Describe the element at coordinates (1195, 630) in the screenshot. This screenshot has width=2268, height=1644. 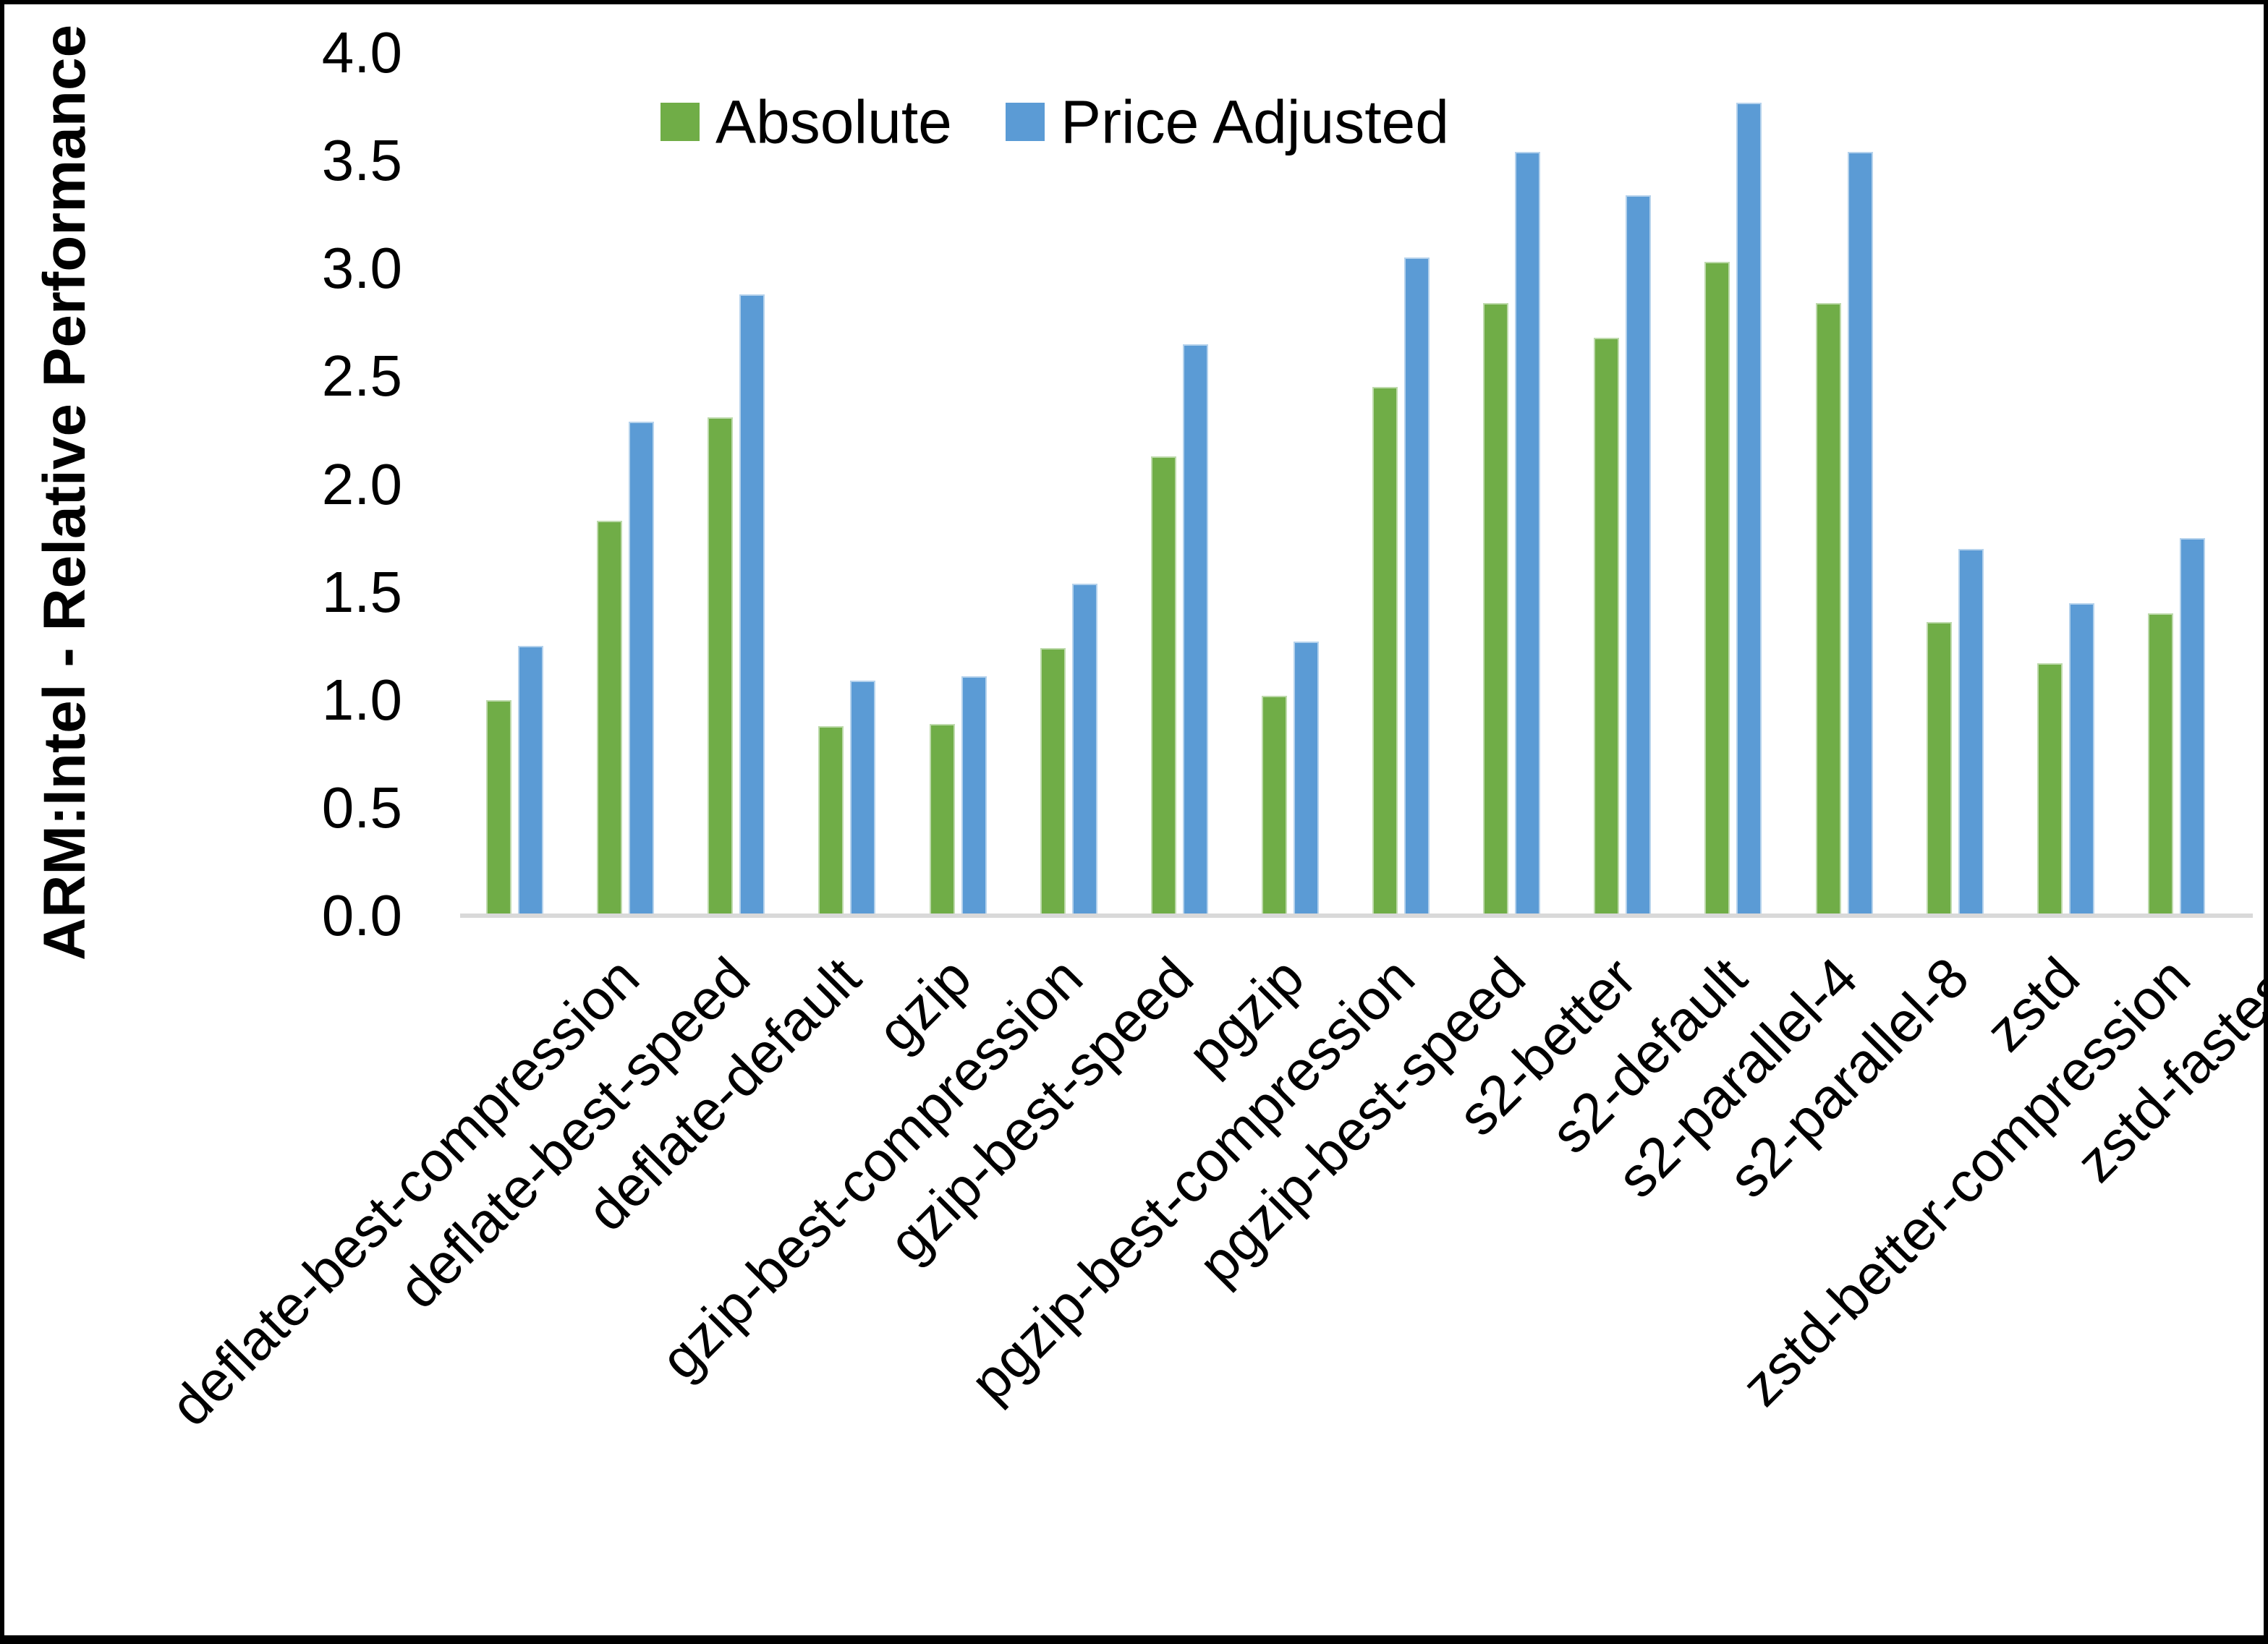
I see `bar-price-adjusted-pgzip` at that location.